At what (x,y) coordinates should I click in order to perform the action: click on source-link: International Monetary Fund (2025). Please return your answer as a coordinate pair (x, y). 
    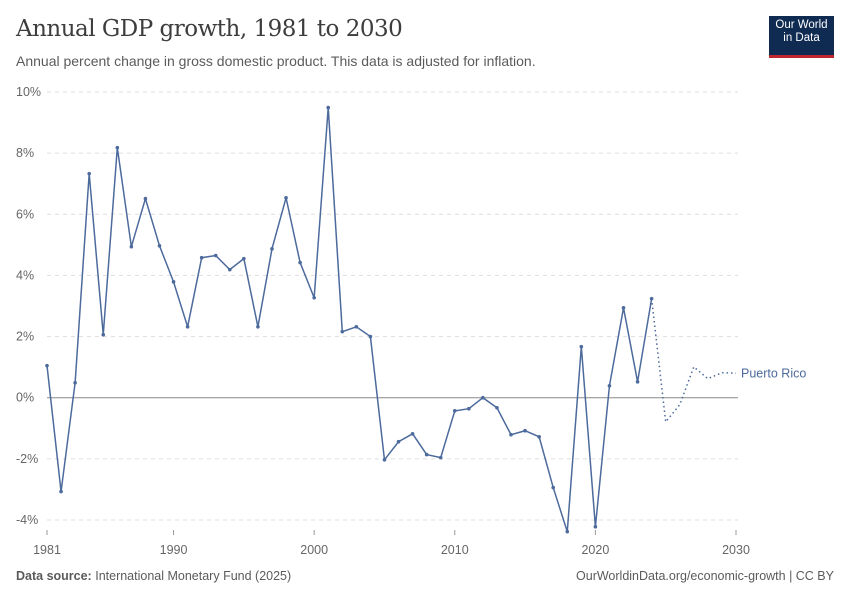
    Looking at the image, I should click on (193, 576).